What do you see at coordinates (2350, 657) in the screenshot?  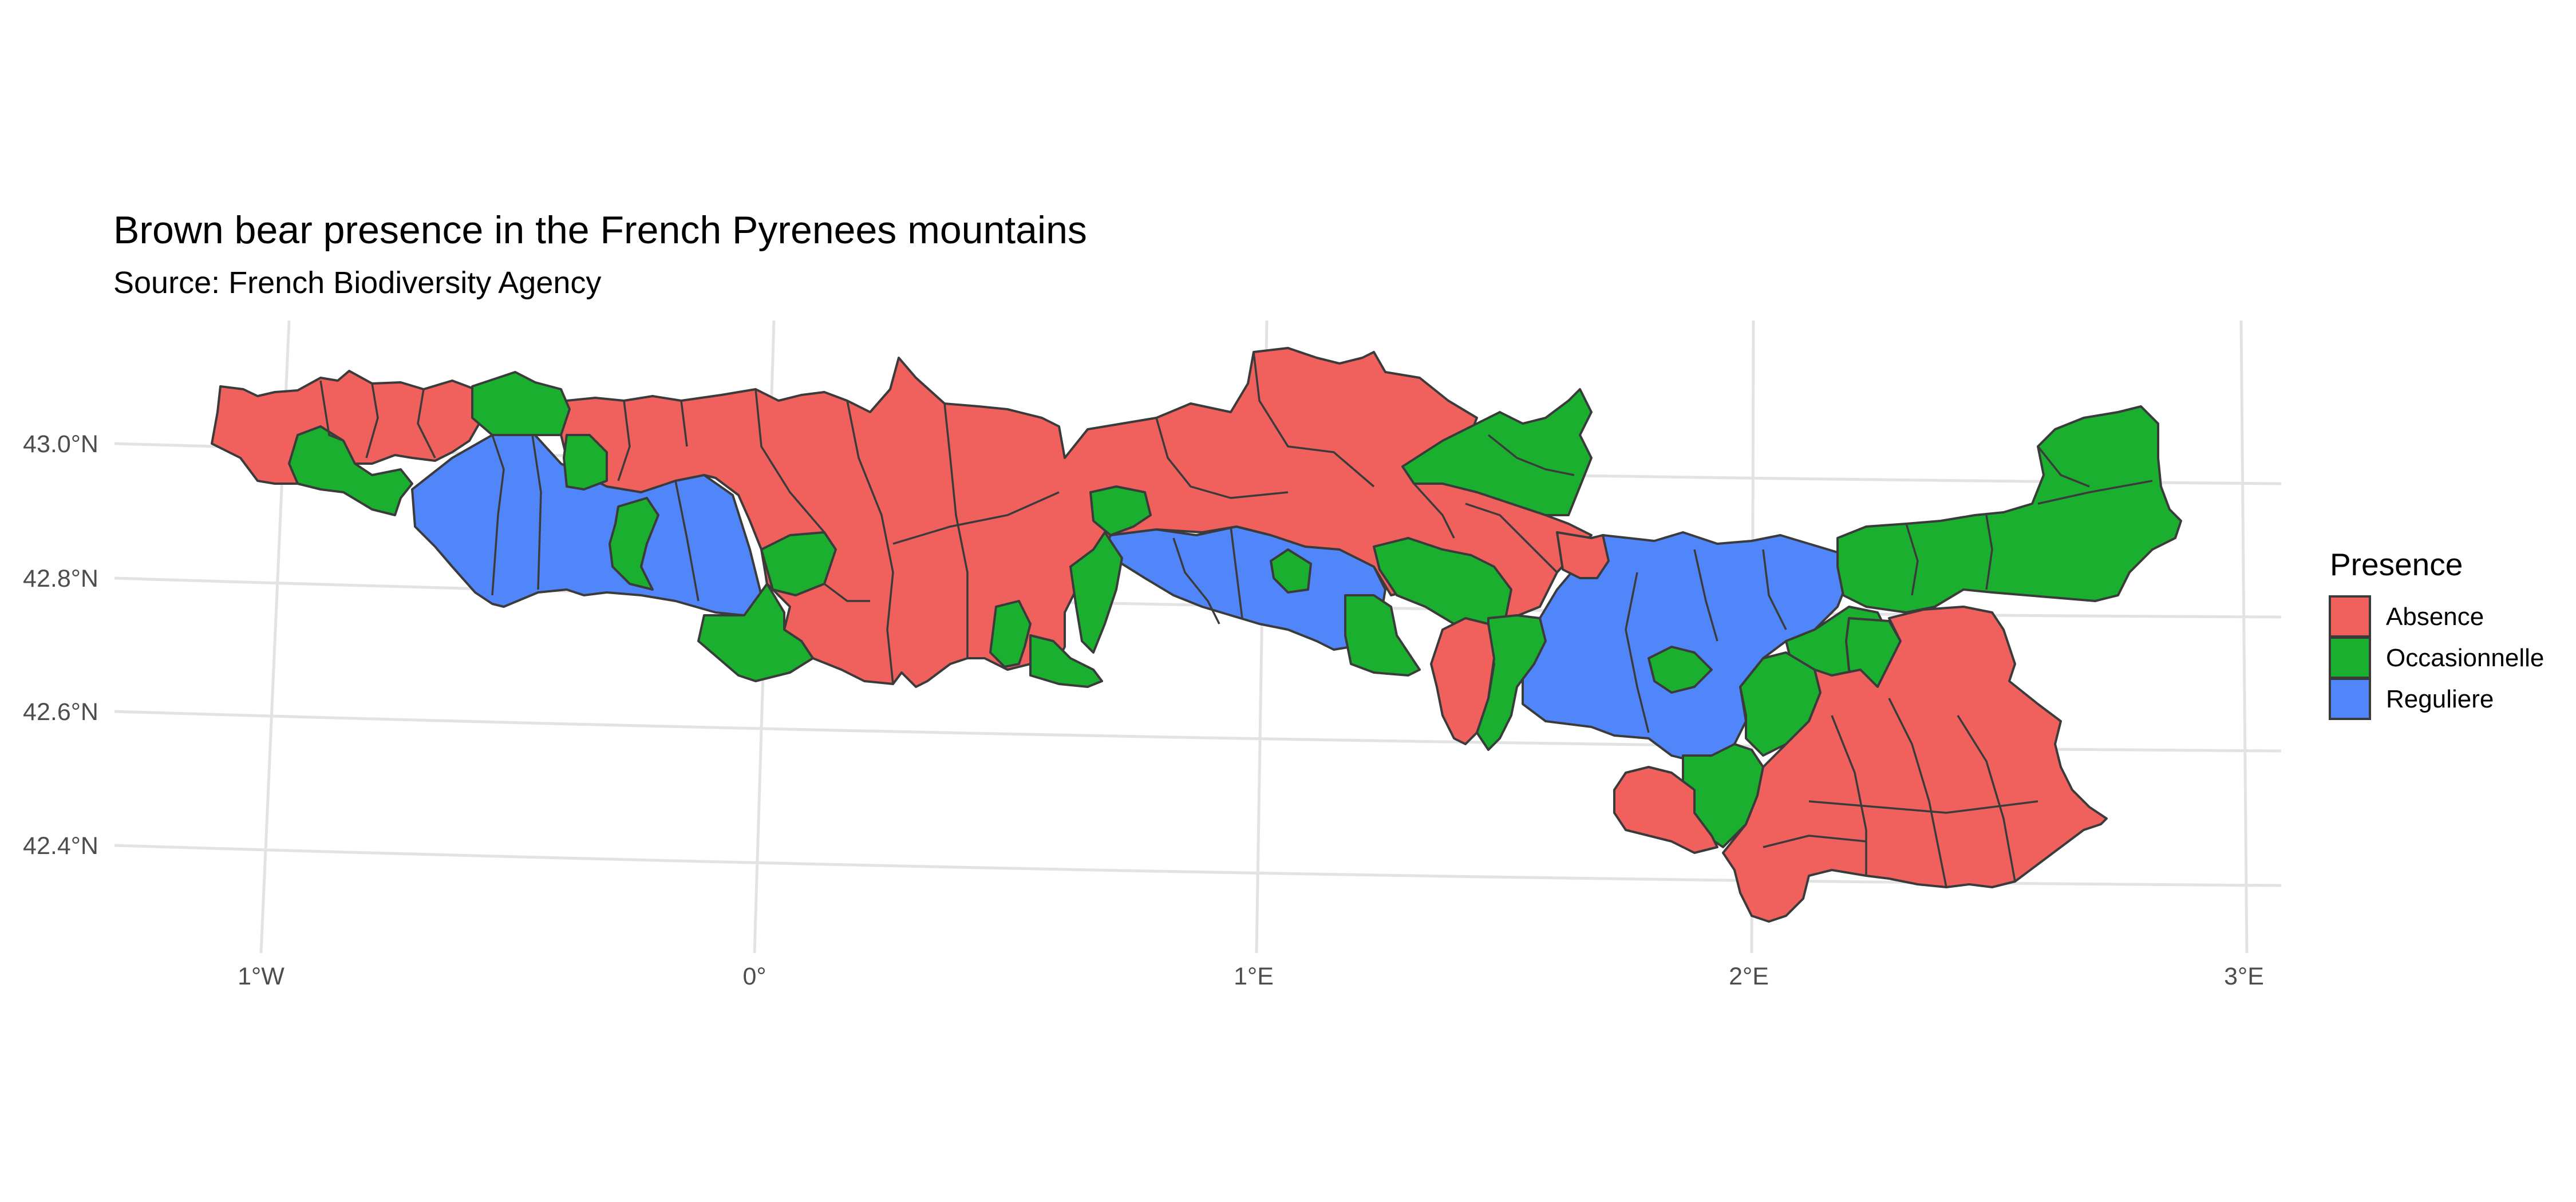 I see `legend-key-occasionnelle` at bounding box center [2350, 657].